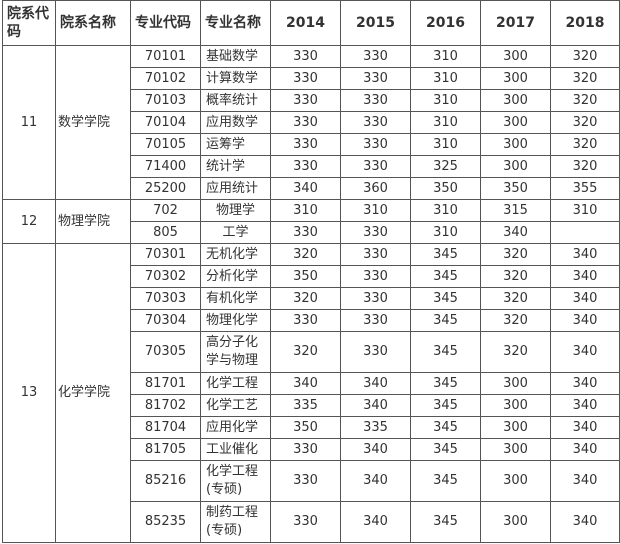 The height and width of the screenshot is (544, 620). Describe the element at coordinates (235, 56) in the screenshot. I see `major-name-cell: 基础数学` at that location.